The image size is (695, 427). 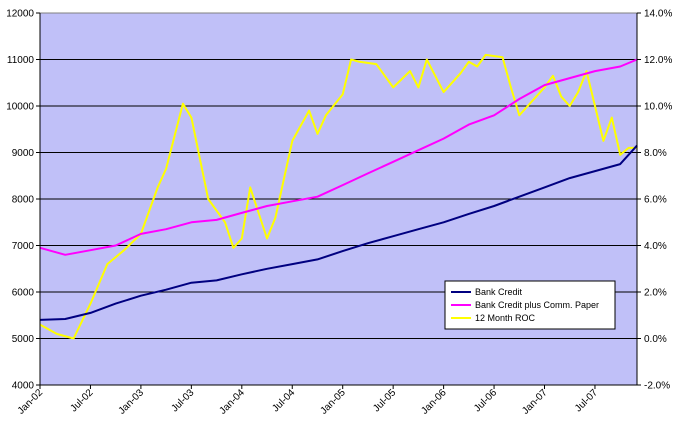 I want to click on x-tick-label: Jan-04, so click(x=233, y=402).